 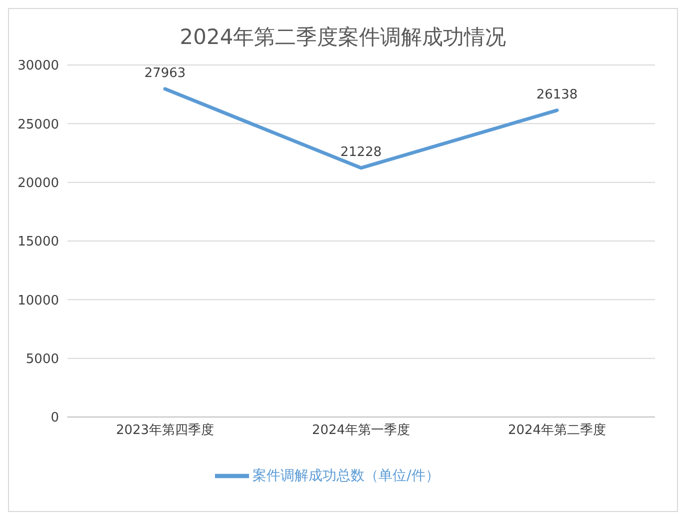 I want to click on y-tick-label: 10000, so click(x=38, y=300).